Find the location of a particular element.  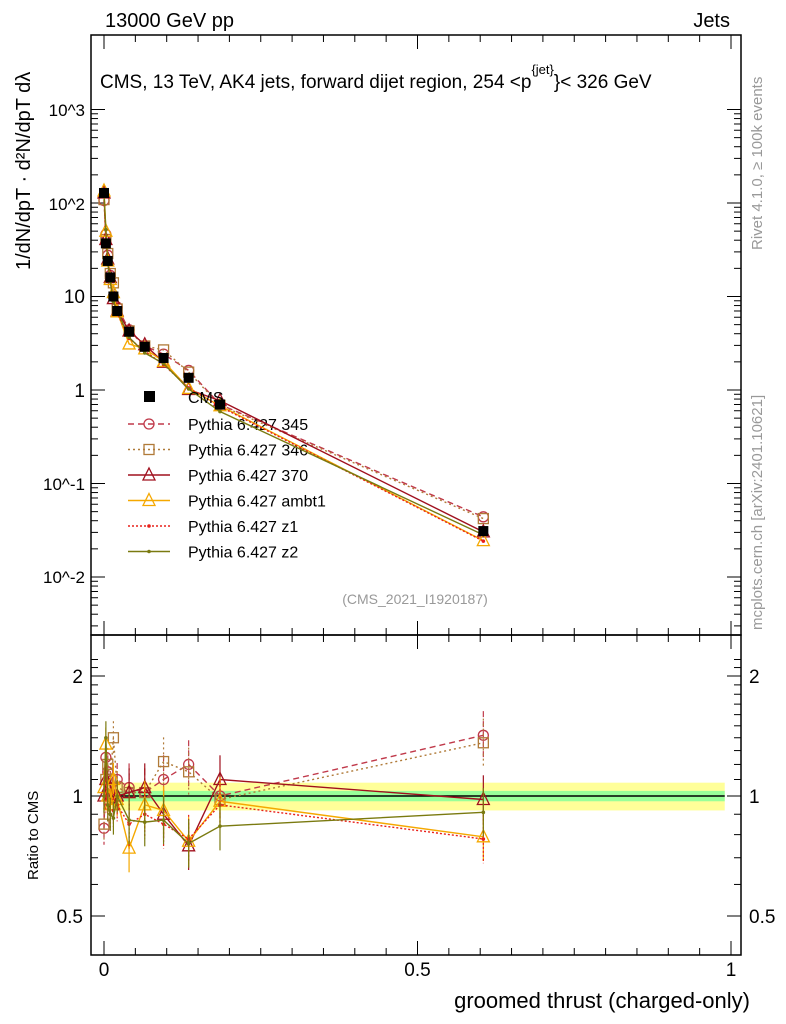

legend-label: Pythia 6.427 370 is located at coordinates (248, 476).